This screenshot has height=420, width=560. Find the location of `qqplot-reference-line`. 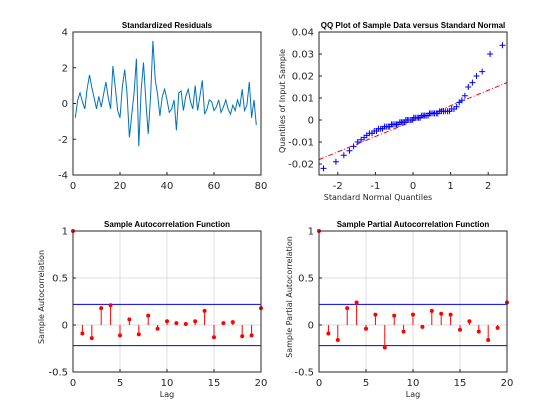

qqplot-reference-line is located at coordinates (413, 121).